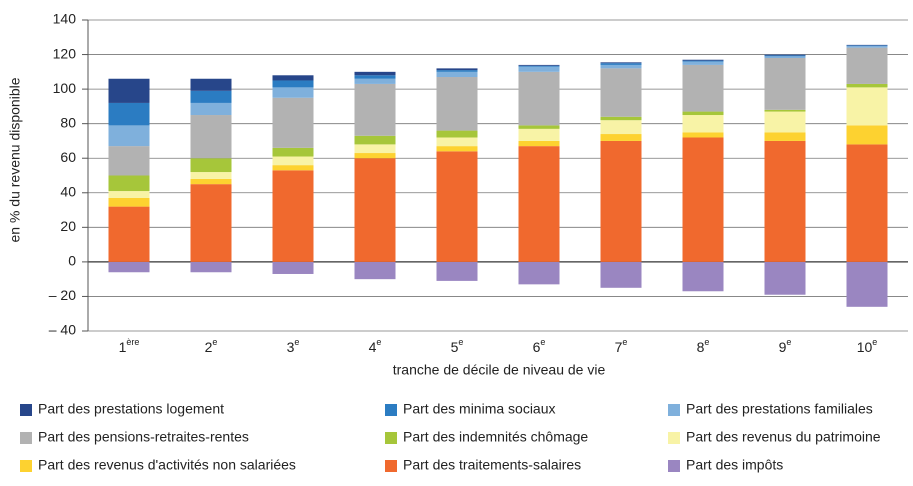 This screenshot has height=486, width=913. What do you see at coordinates (373, 347) in the screenshot?
I see `category-number: 4` at bounding box center [373, 347].